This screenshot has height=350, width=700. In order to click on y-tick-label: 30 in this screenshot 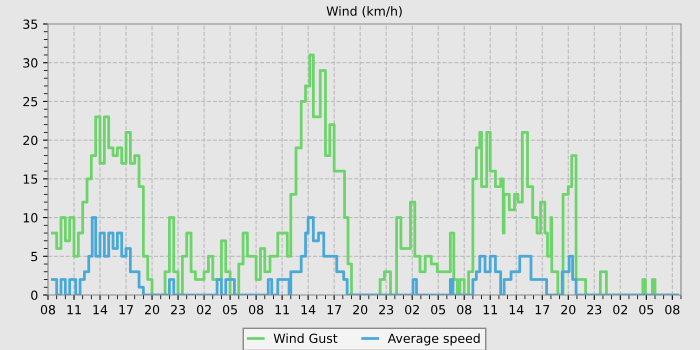, I will do `click(30, 63)`.